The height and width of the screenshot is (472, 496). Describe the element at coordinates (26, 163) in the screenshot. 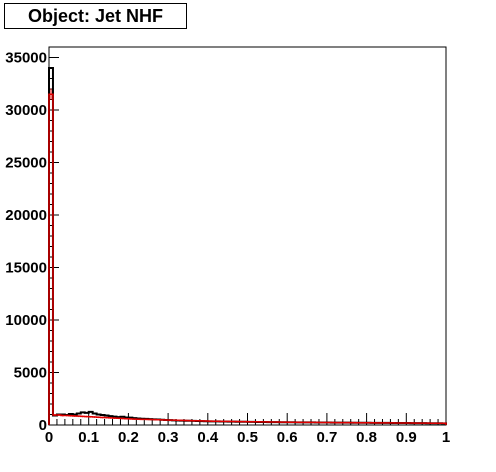

I see `y-tick-label: 25000` at that location.